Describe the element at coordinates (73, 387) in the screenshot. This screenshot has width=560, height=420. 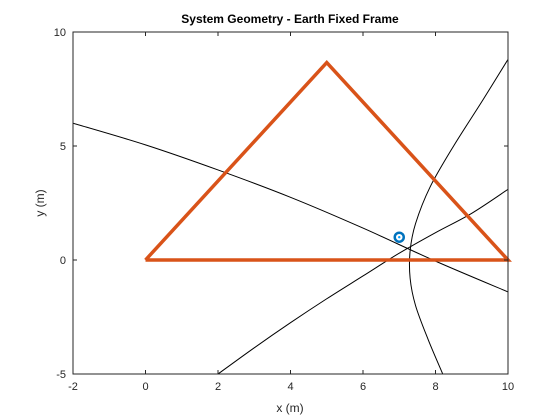
I see `x-tick-label: -2` at that location.